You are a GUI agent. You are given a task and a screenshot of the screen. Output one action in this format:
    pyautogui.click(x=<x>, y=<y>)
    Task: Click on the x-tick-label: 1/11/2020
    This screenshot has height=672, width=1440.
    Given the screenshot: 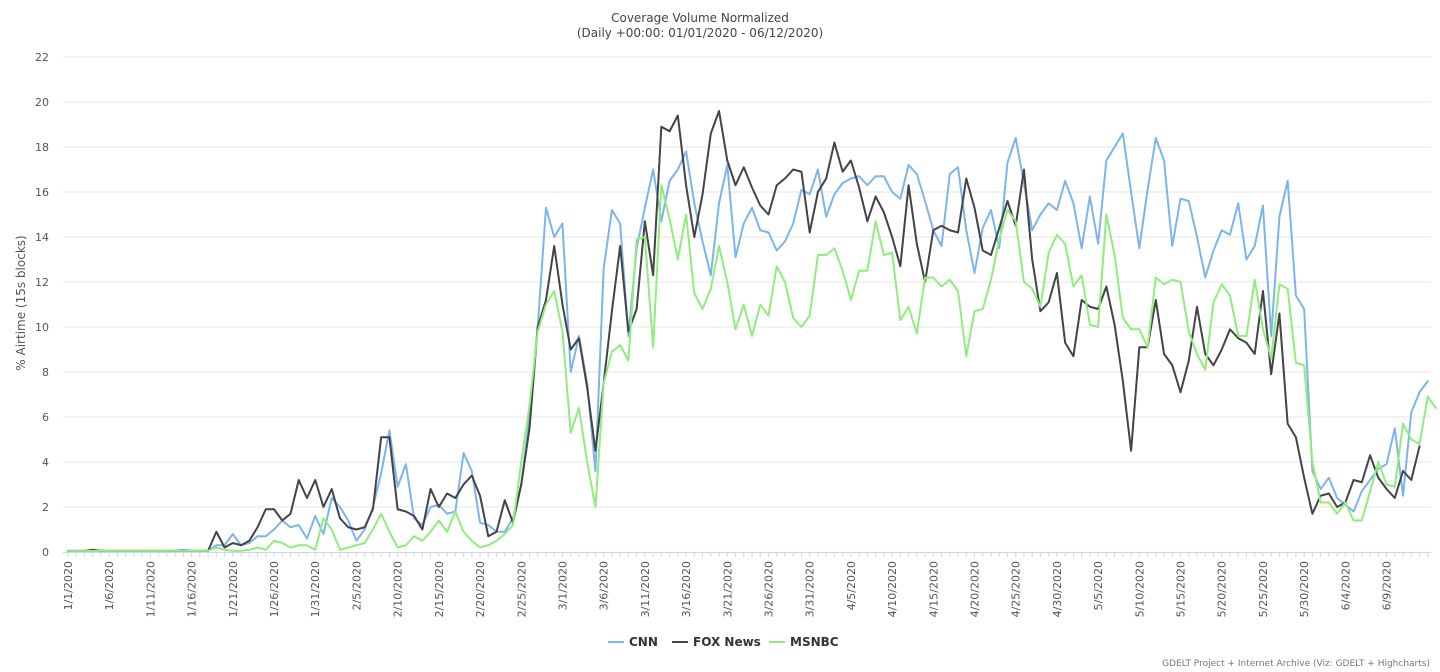 What is the action you would take?
    pyautogui.click(x=150, y=589)
    